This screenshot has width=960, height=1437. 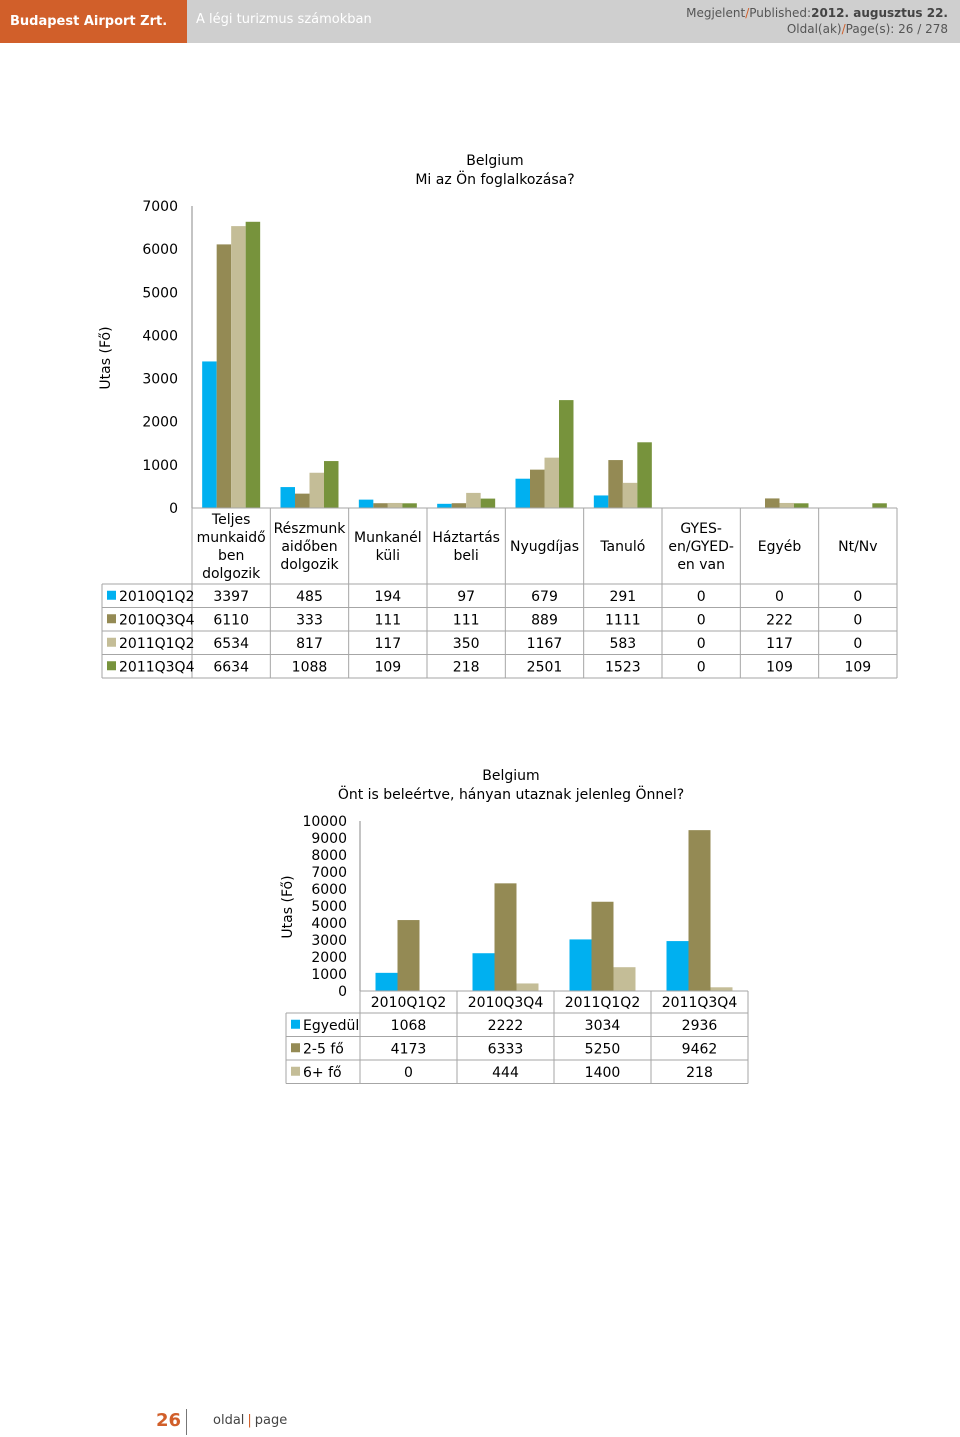 What do you see at coordinates (323, 1049) in the screenshot?
I see `legend-label: 2-5 fő` at bounding box center [323, 1049].